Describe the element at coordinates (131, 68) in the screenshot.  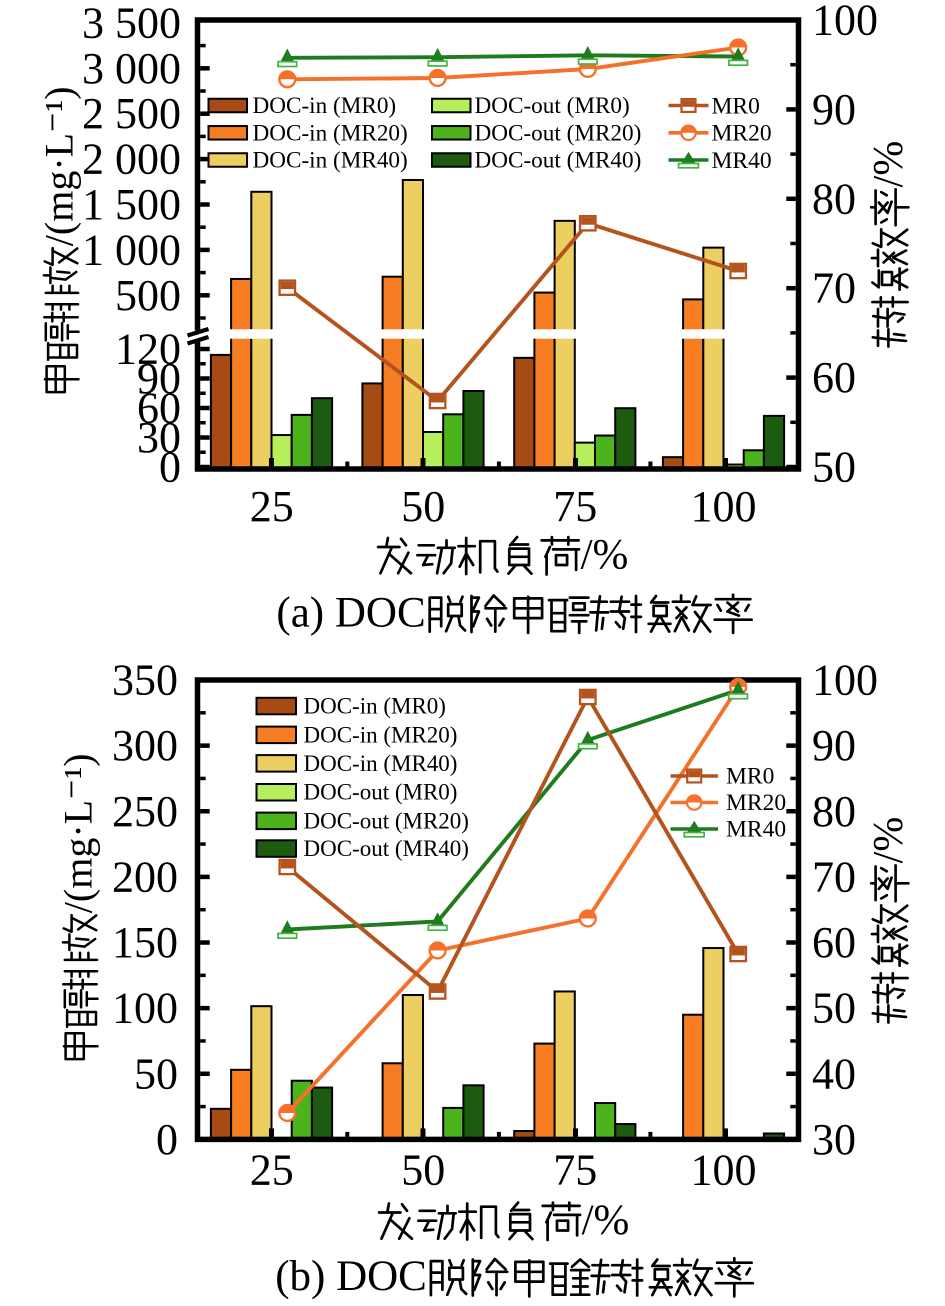
I see `svg-text: 3 000` at that location.